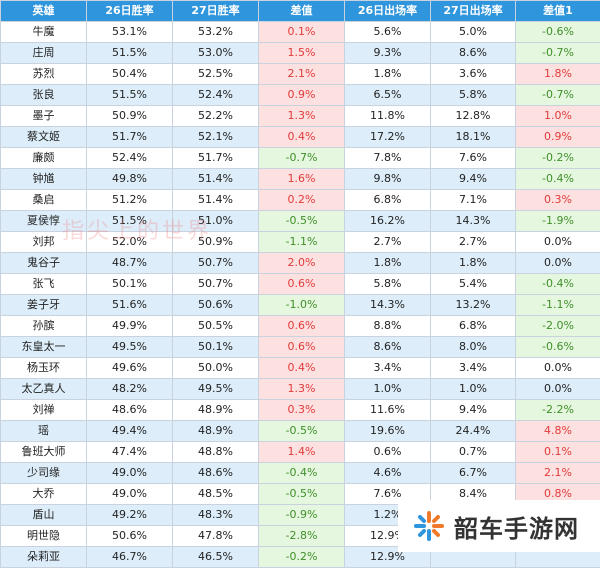  What do you see at coordinates (130, 326) in the screenshot?
I see `winrate-26-cell: 49.9%` at bounding box center [130, 326].